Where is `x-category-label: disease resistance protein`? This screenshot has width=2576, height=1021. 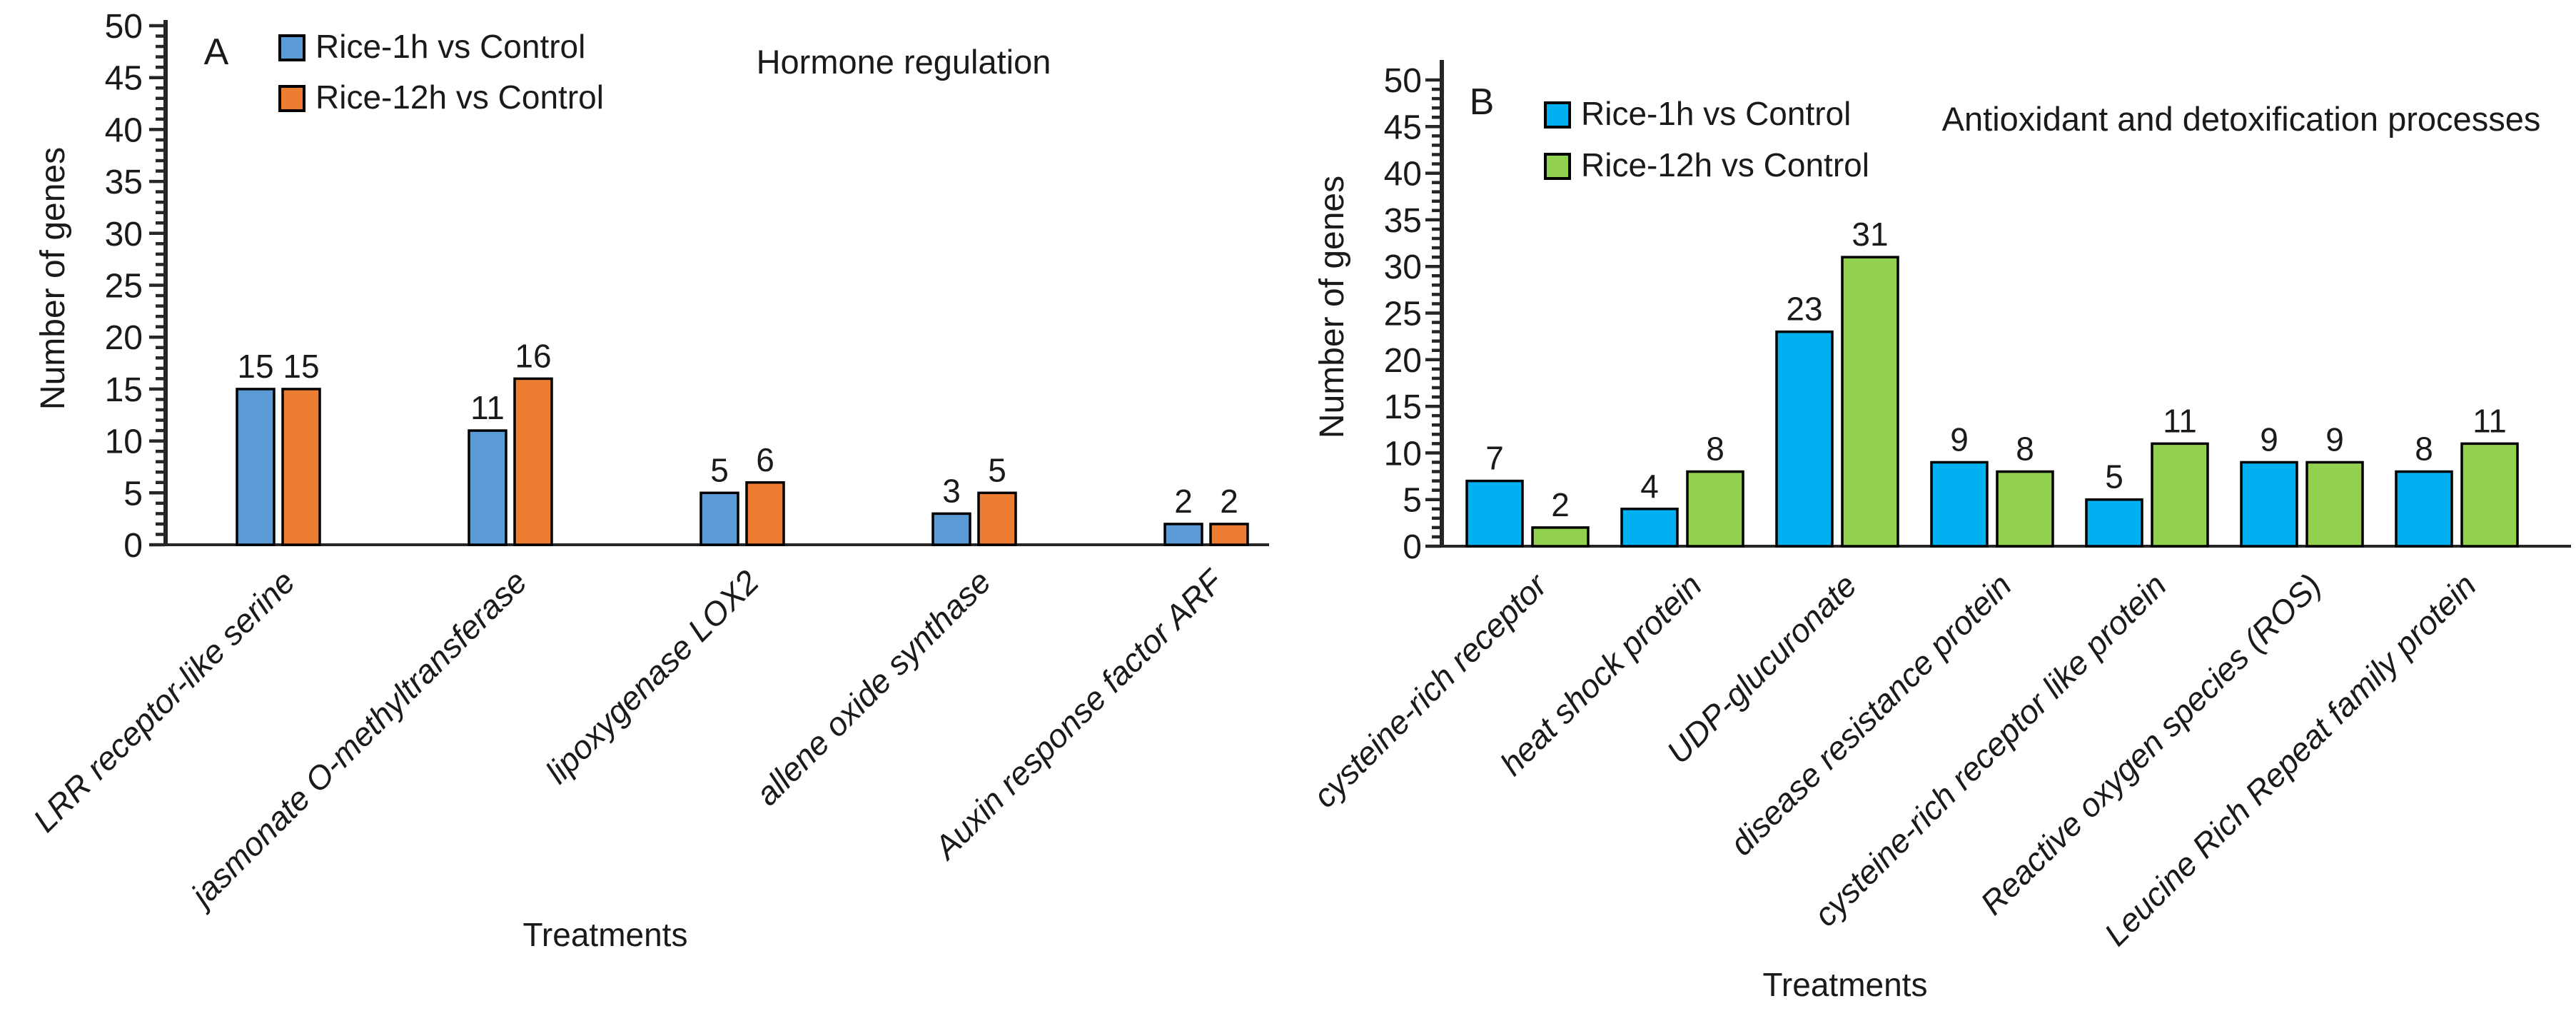 x-category-label: disease resistance protein is located at coordinates (1870, 714).